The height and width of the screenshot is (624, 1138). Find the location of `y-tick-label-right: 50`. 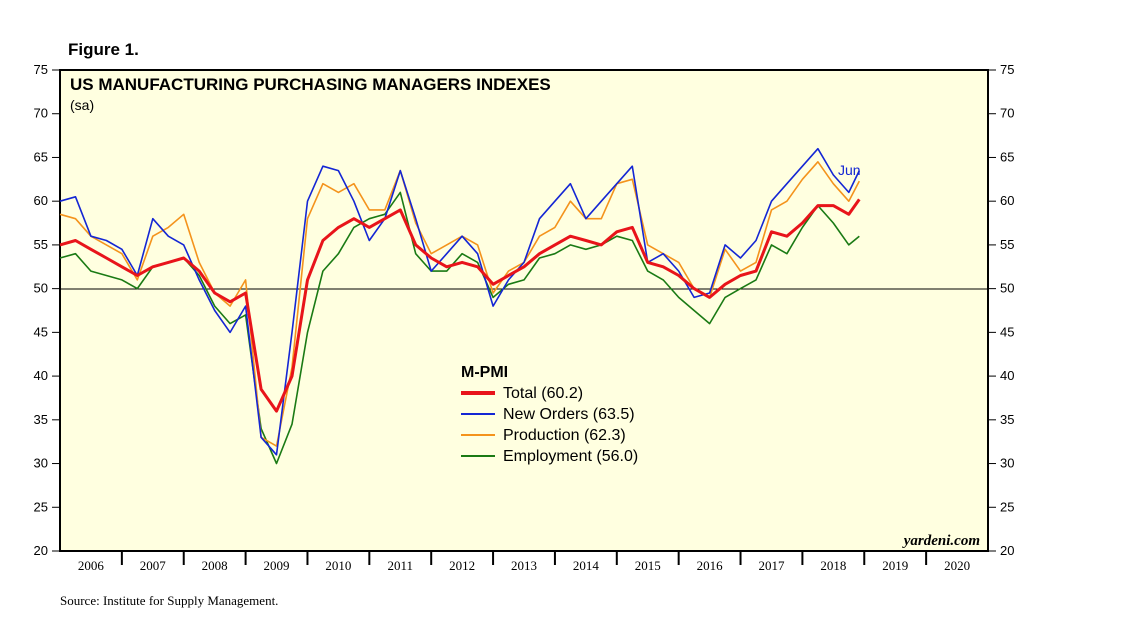

y-tick-label-right: 50 is located at coordinates (1007, 288).